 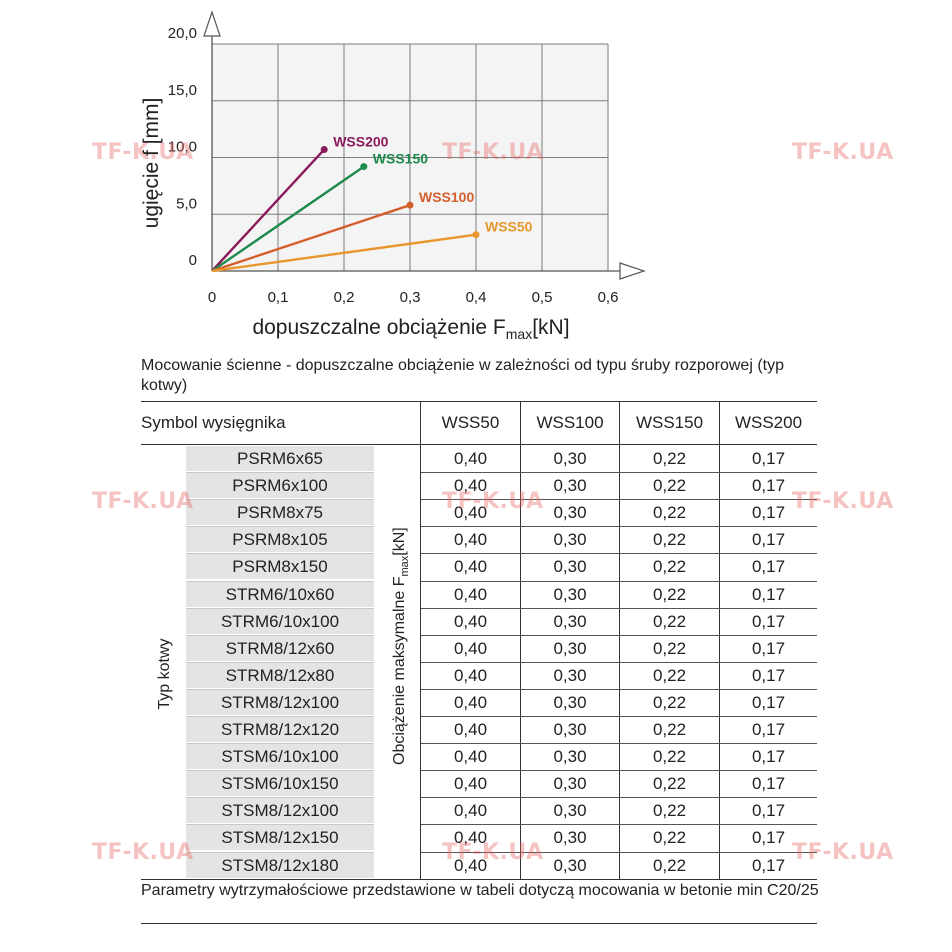 What do you see at coordinates (280, 838) in the screenshot?
I see `anchor-cell: STSM8/12x150` at bounding box center [280, 838].